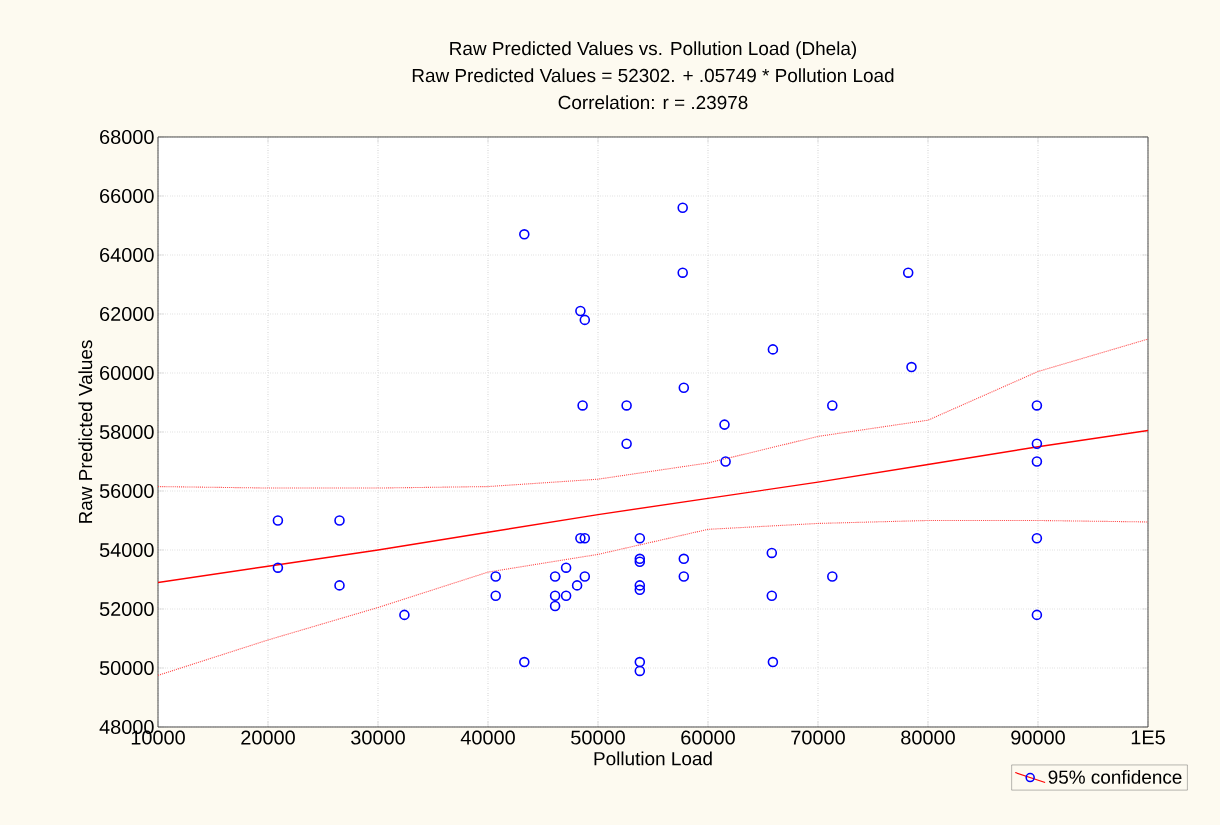 The width and height of the screenshot is (1220, 825). What do you see at coordinates (487, 737) in the screenshot?
I see `x-tick-label: 40000` at bounding box center [487, 737].